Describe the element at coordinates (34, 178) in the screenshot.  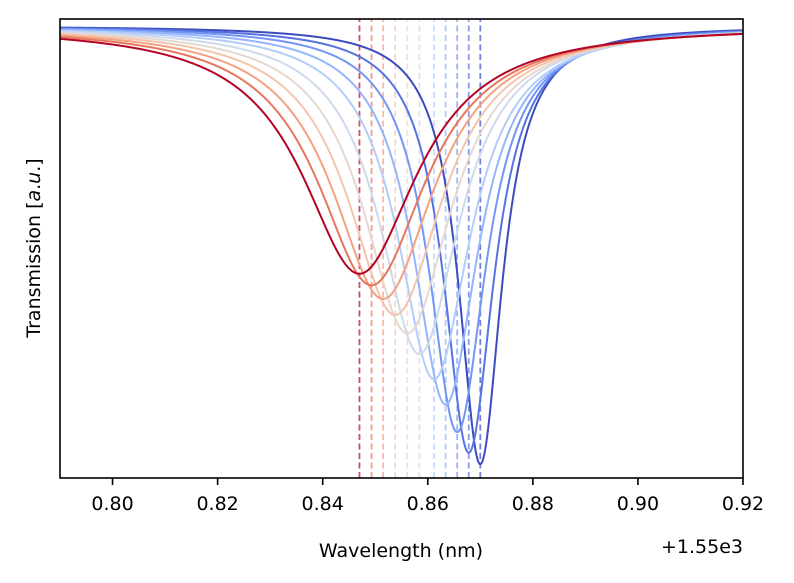
I see `y-label-unit-u: u` at that location.